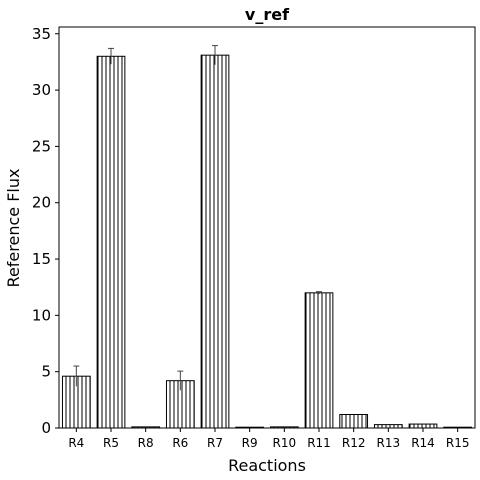 The width and height of the screenshot is (480, 480). What do you see at coordinates (215, 55) in the screenshot?
I see `error-bar-R7` at bounding box center [215, 55].